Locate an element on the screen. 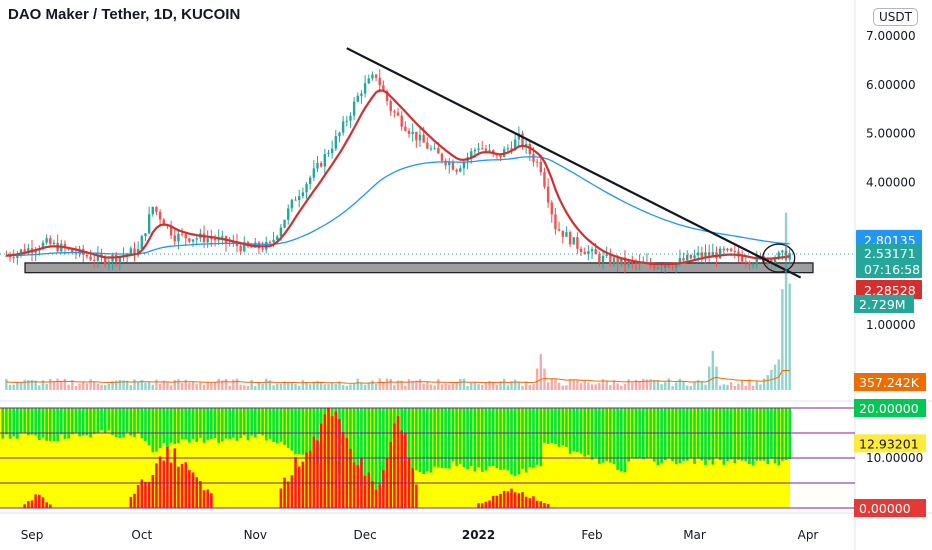  currency-button: USDT is located at coordinates (895, 17).